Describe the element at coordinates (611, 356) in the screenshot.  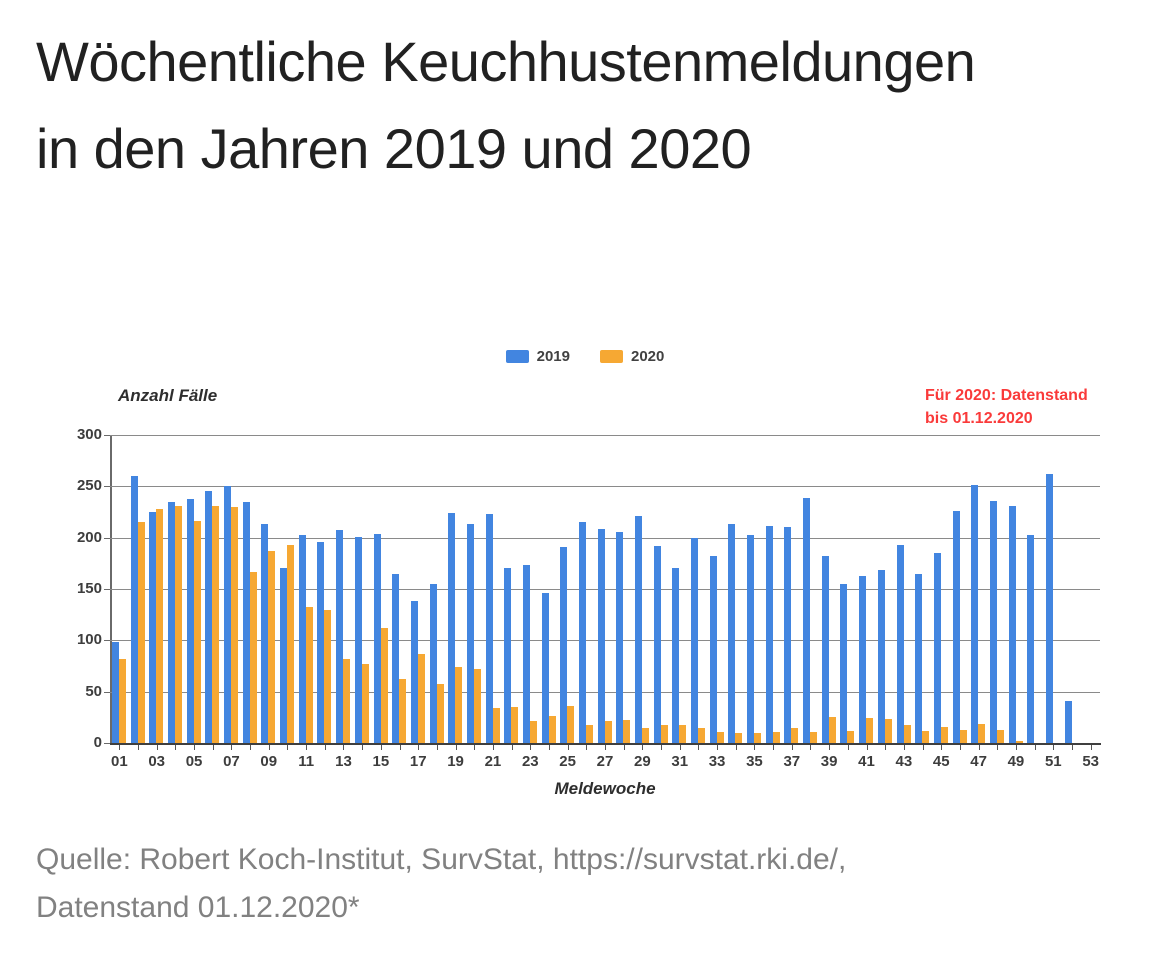
I see `legend-swatch-2020` at that location.